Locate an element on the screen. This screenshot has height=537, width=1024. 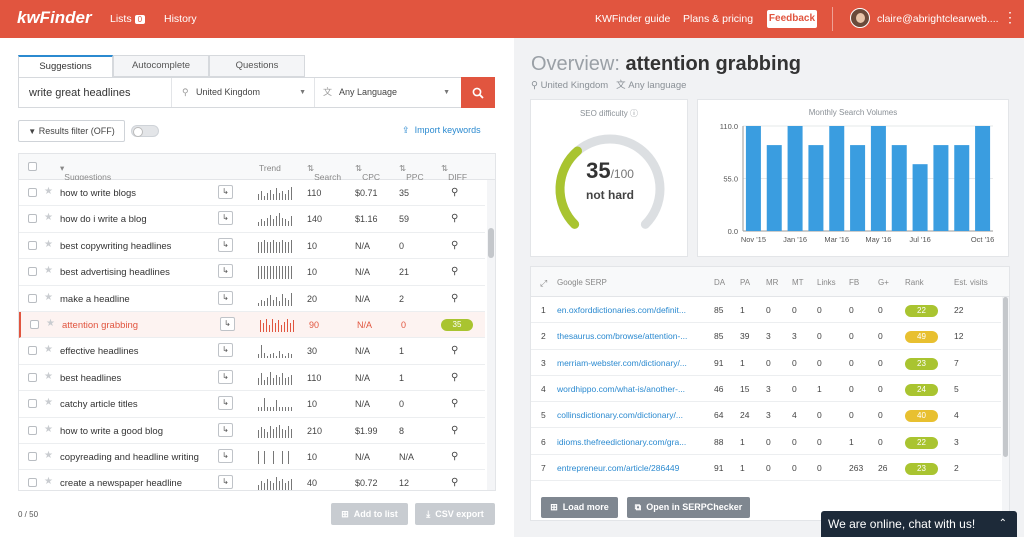
keyword-text: how to write a good blog is located at coordinates (111, 431).